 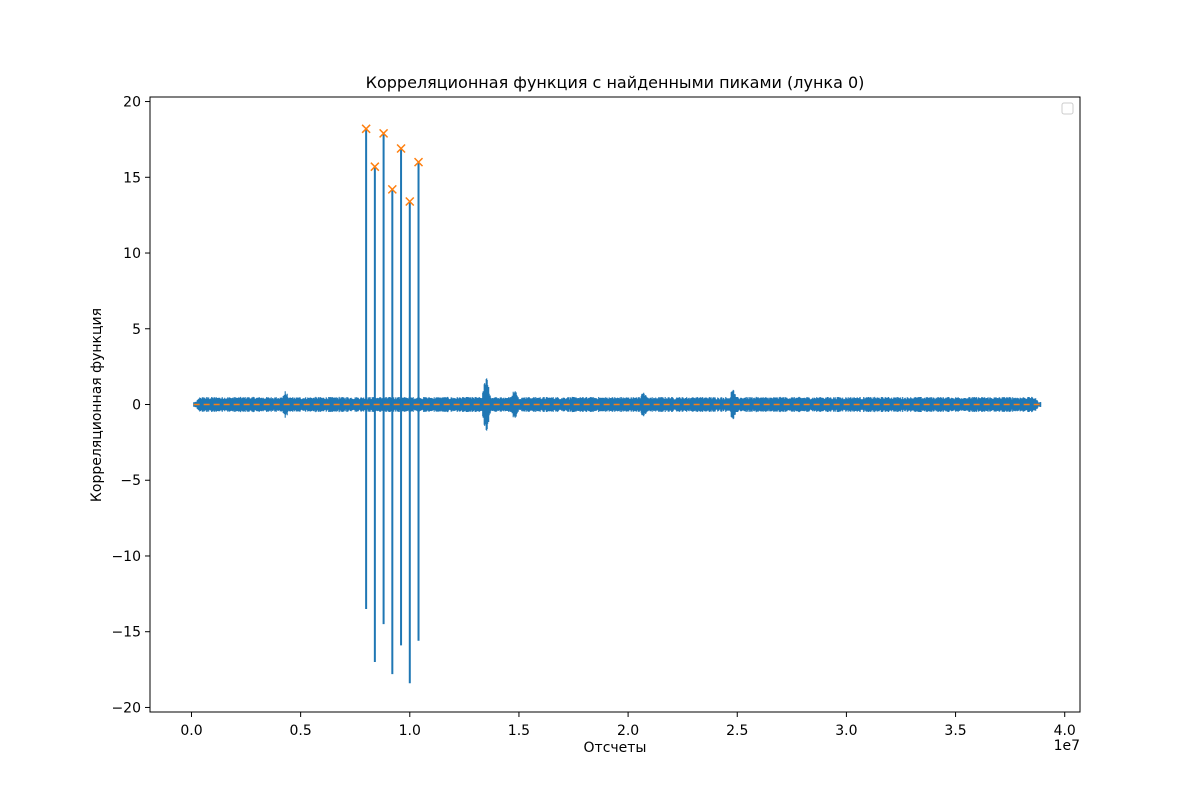 What do you see at coordinates (628, 731) in the screenshot?
I see `x-tick-label: 2.0` at bounding box center [628, 731].